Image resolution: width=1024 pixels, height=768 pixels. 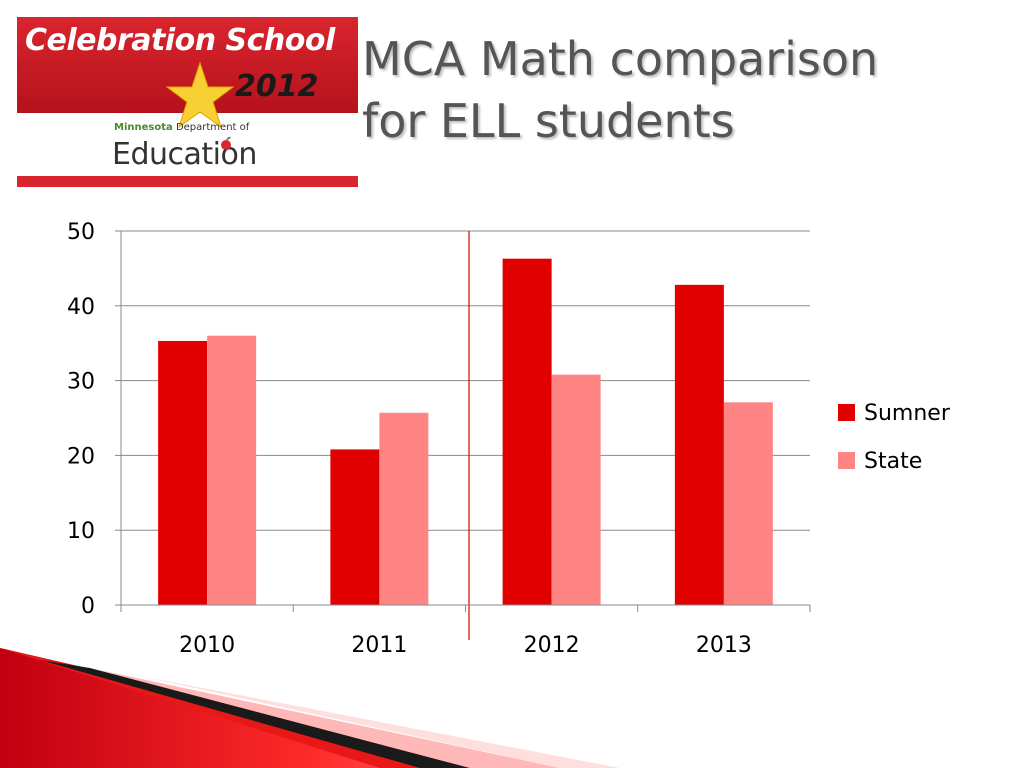 I want to click on bar-state-2010, so click(x=232, y=470).